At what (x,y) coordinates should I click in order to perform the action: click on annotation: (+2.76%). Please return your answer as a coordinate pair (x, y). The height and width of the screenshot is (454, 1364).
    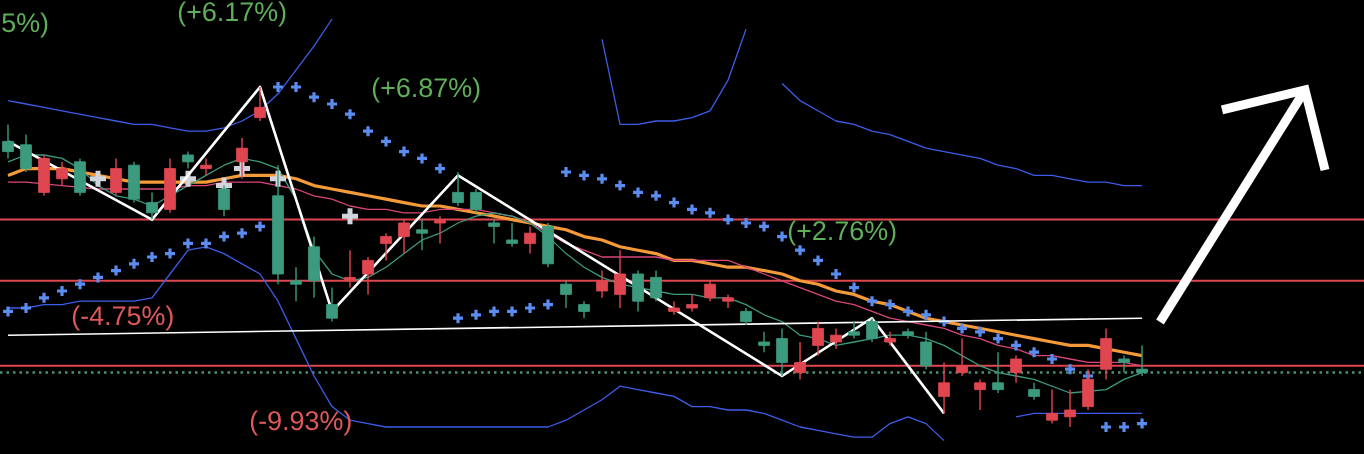
    Looking at the image, I should click on (842, 233).